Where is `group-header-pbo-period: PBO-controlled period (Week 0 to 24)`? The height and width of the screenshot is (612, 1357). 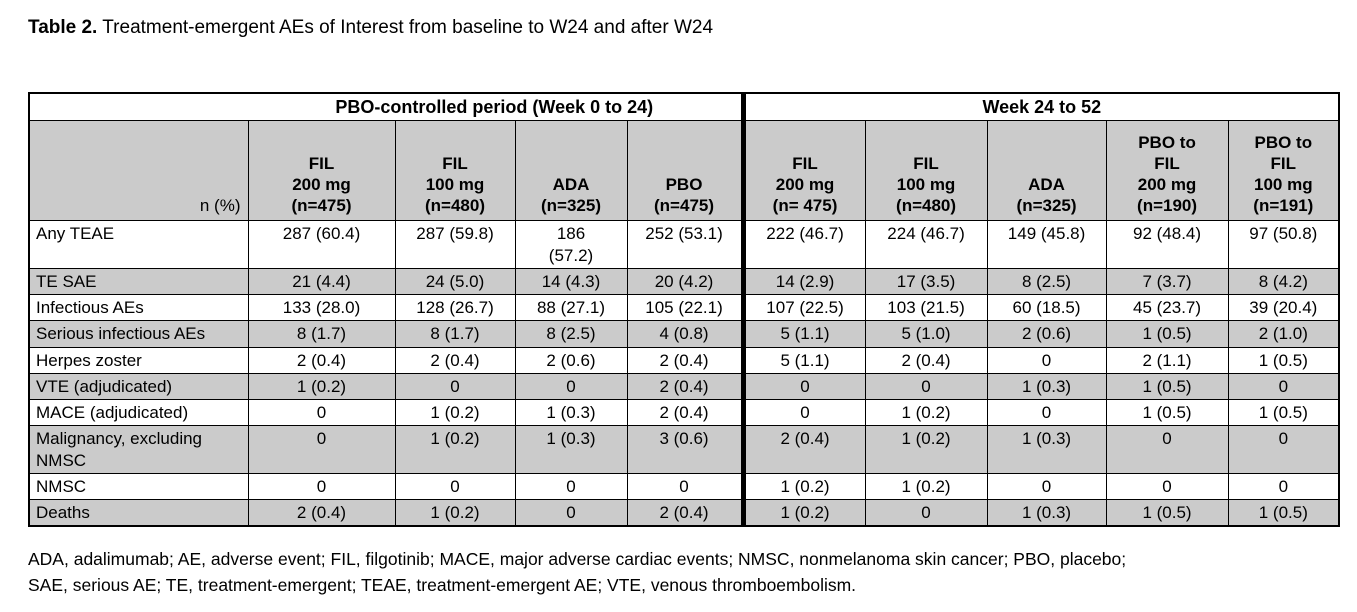
group-header-pbo-period: PBO-controlled period (Week 0 to 24) is located at coordinates (496, 107).